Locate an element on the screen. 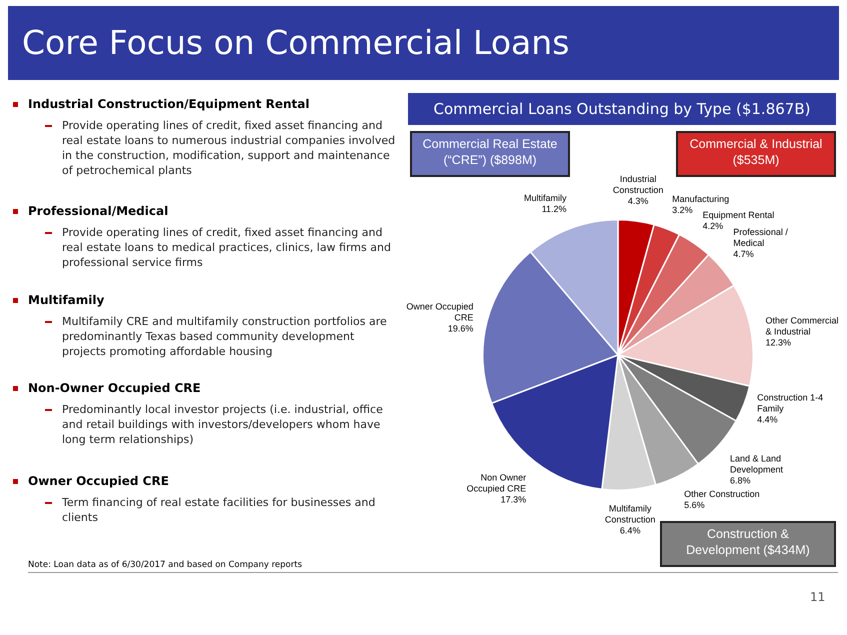 The image size is (847, 635). slice-label: Industrial Construction is located at coordinates (638, 185).